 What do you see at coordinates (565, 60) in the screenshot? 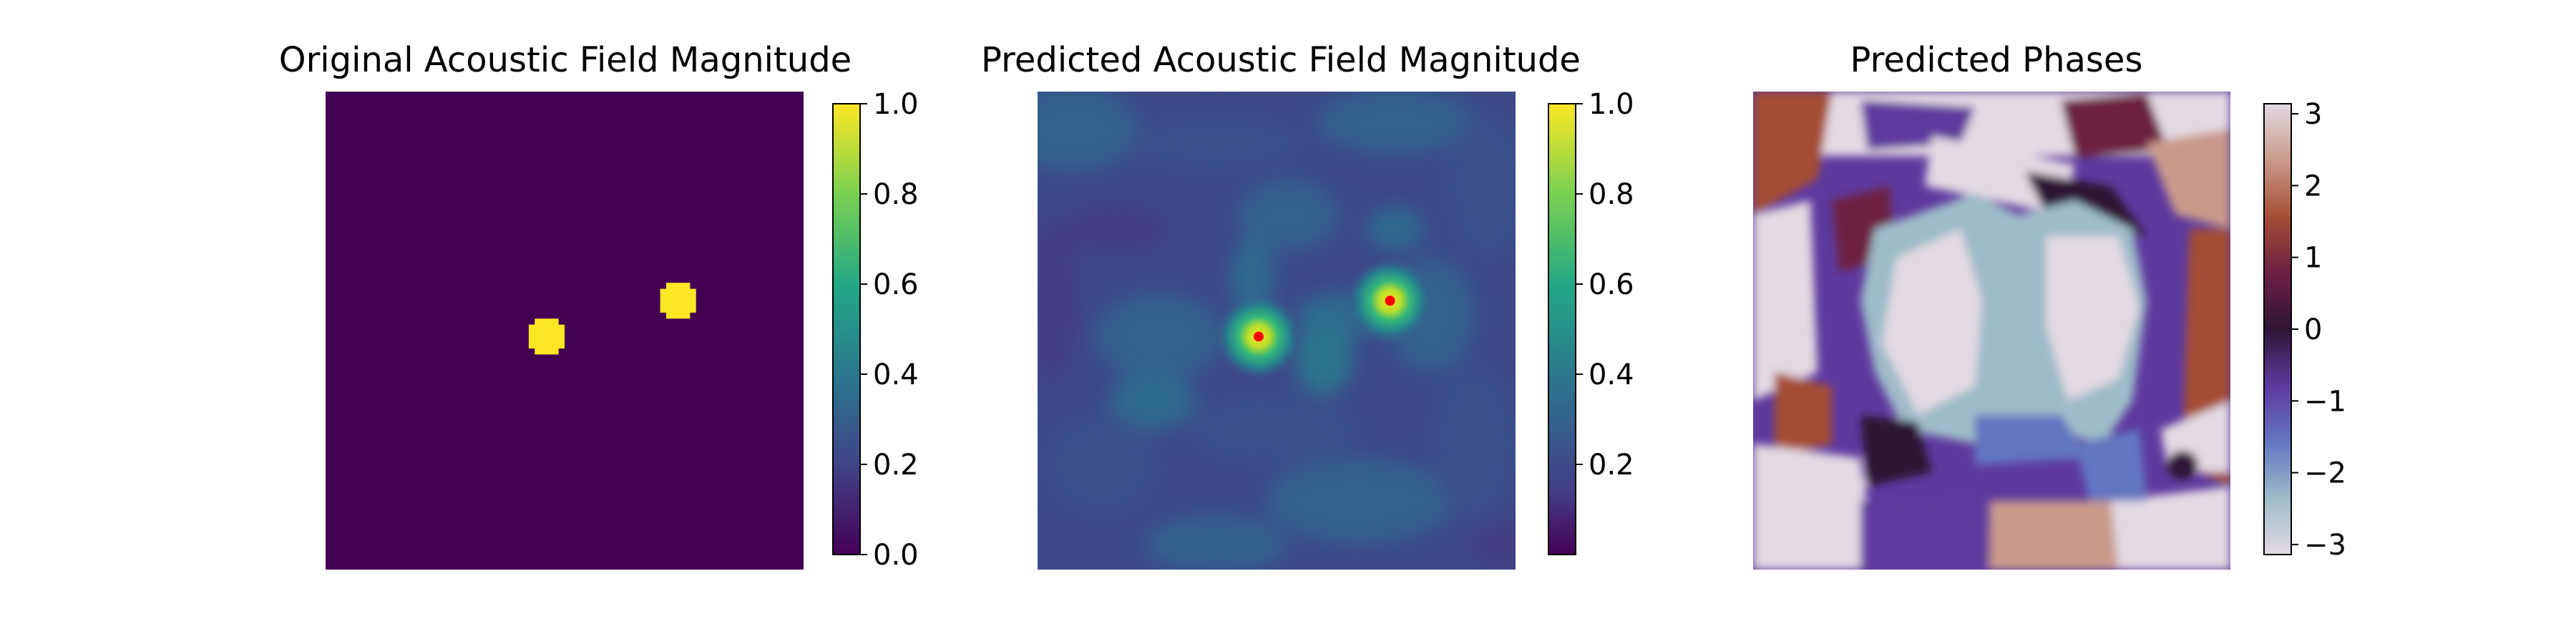
I see `chart-title: Original Acoustic Field Magnitude` at bounding box center [565, 60].